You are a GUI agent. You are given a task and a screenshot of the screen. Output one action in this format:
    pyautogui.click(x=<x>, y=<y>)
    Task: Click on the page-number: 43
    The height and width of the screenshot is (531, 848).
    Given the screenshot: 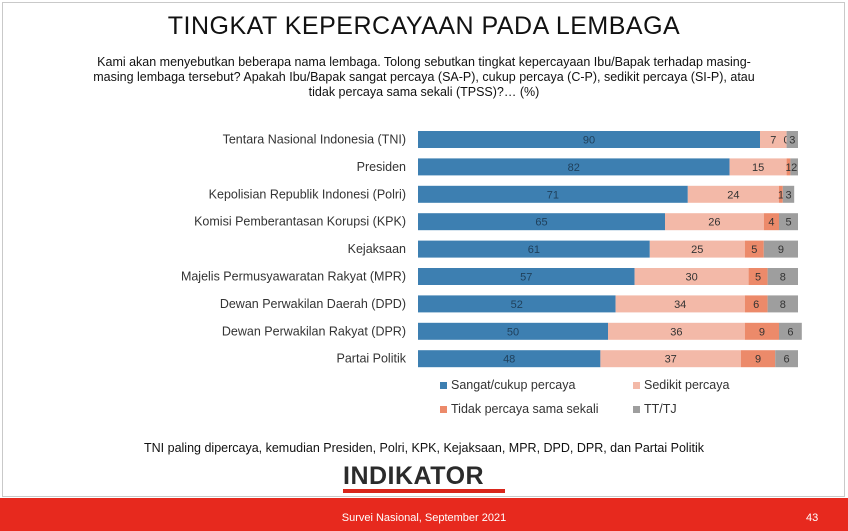 What is the action you would take?
    pyautogui.click(x=812, y=518)
    